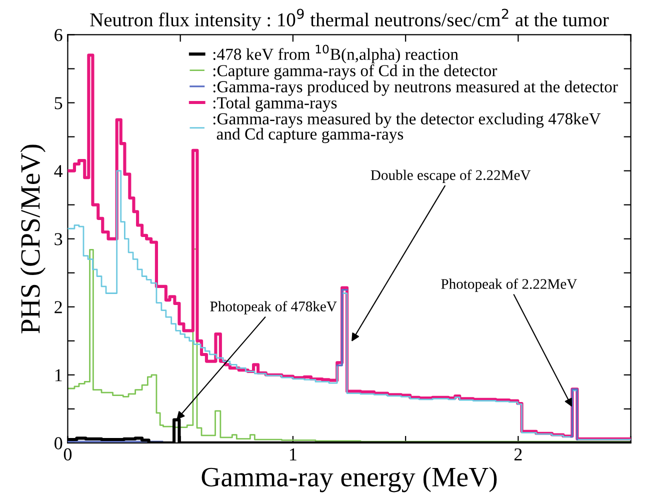  What do you see at coordinates (415, 88) in the screenshot?
I see `legend-label: :Gamma-rays produced by neutrons measured at the detector` at bounding box center [415, 88].